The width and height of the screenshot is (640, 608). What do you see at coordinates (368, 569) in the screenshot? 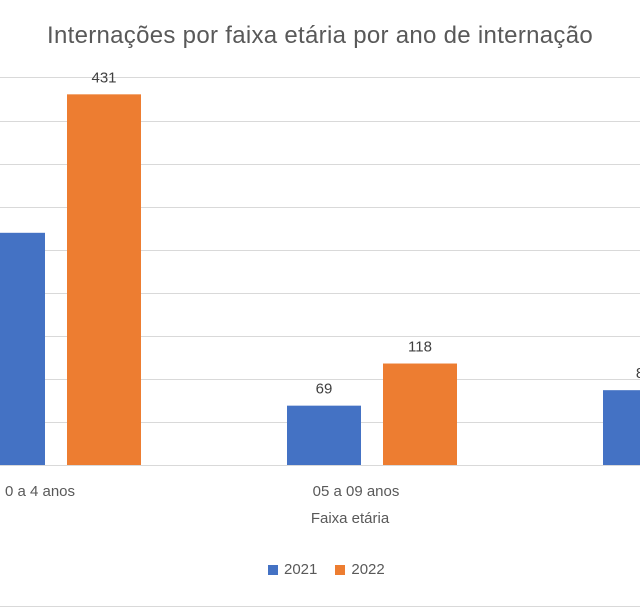
I see `legend-label-2022: 2022` at bounding box center [368, 569].